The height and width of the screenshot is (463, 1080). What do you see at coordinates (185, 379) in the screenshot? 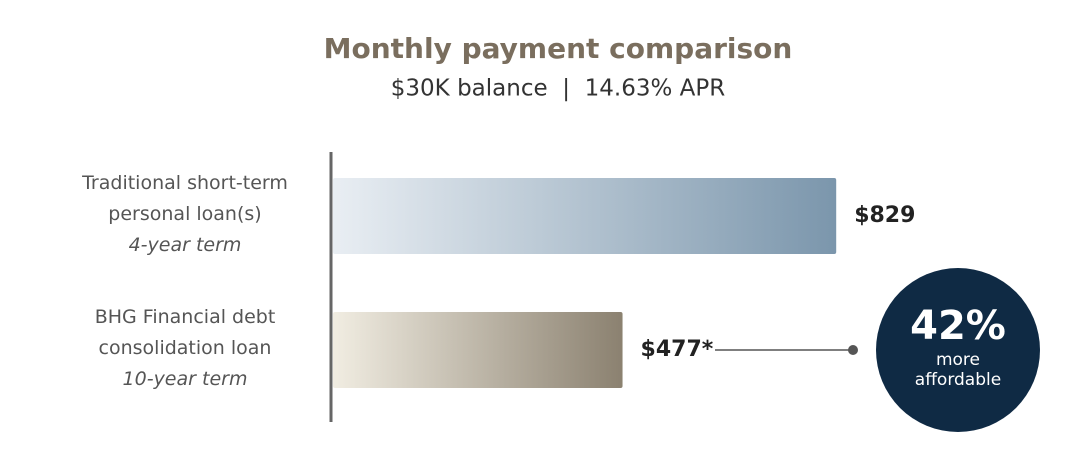
I see `category-note: 10-year term` at bounding box center [185, 379].